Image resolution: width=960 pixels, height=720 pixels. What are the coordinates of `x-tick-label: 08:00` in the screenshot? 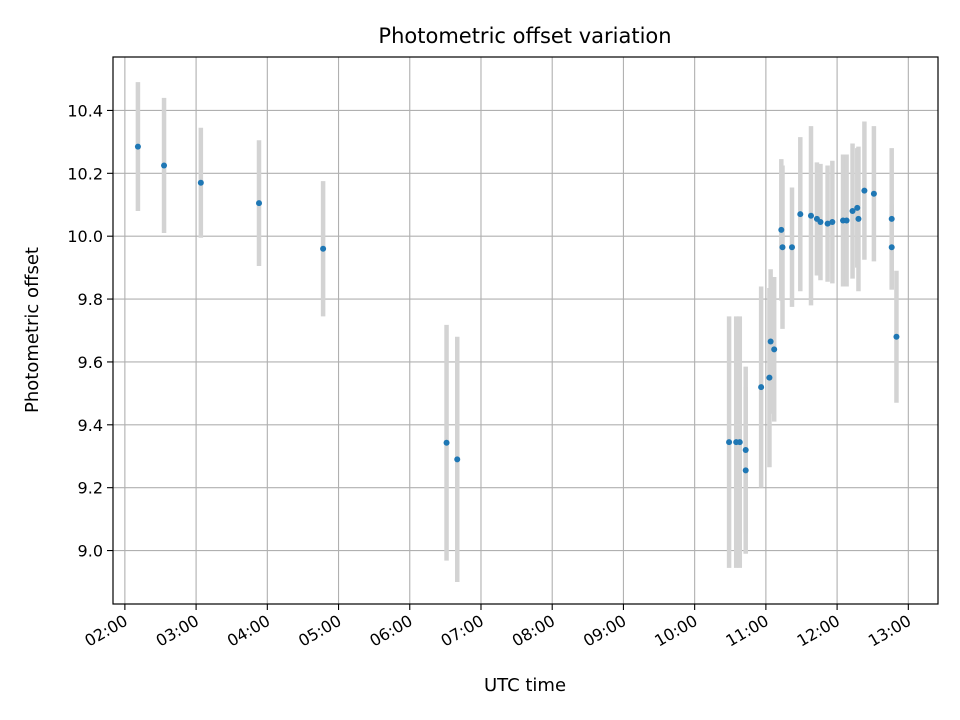 It's located at (533, 631).